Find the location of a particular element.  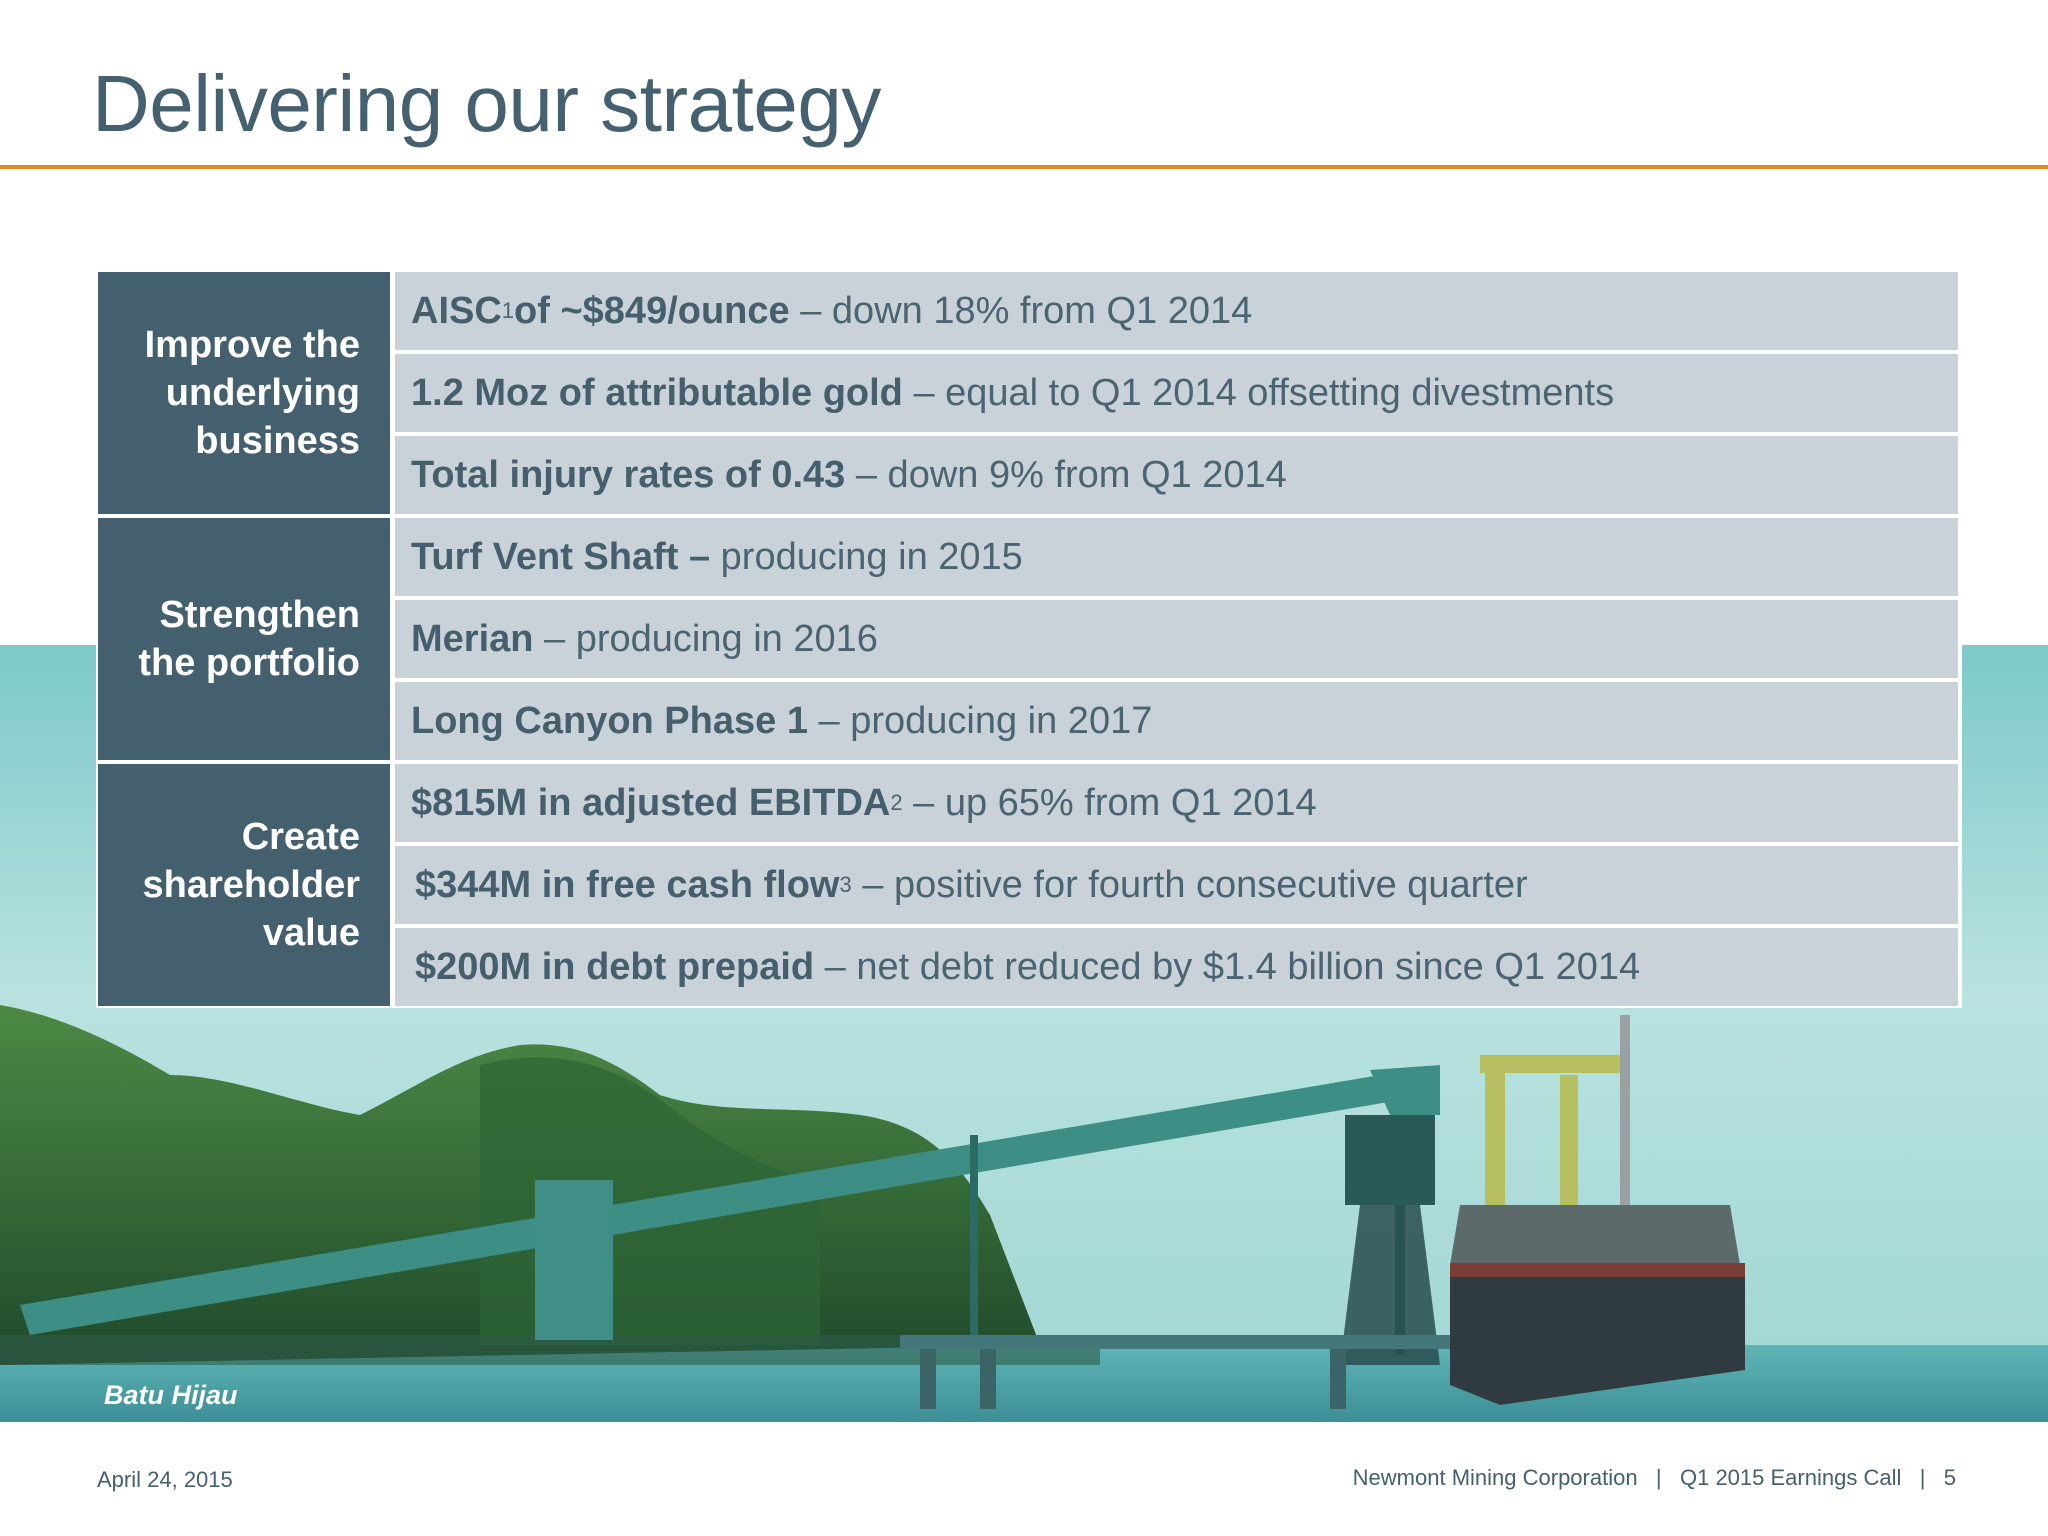

row-text: – producing in 2017 is located at coordinates (980, 720).